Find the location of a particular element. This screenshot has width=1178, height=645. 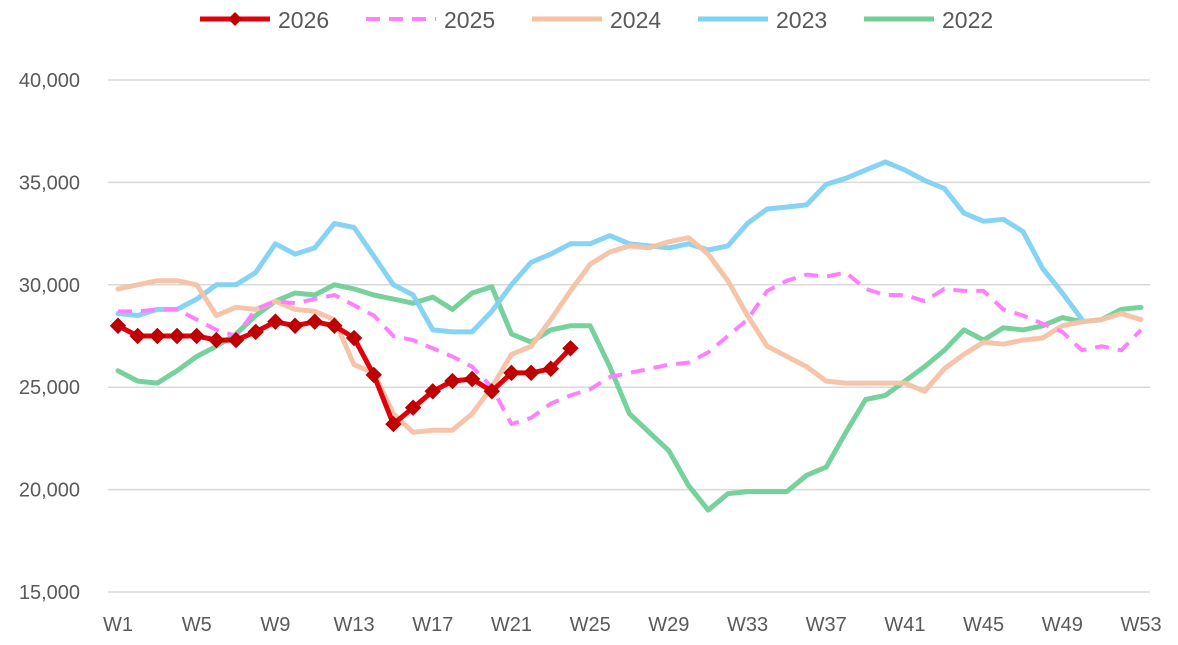

legend-item-2026: 2026 is located at coordinates (264, 20).